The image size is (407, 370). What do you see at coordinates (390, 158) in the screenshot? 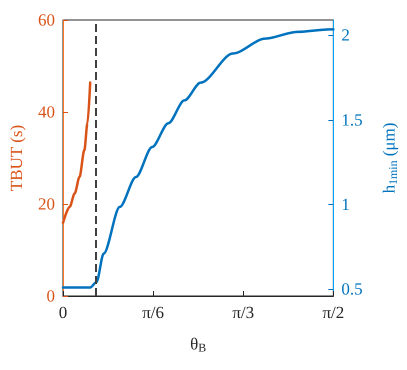
I see `y2-axis-title: h1min (μm)` at bounding box center [390, 158].